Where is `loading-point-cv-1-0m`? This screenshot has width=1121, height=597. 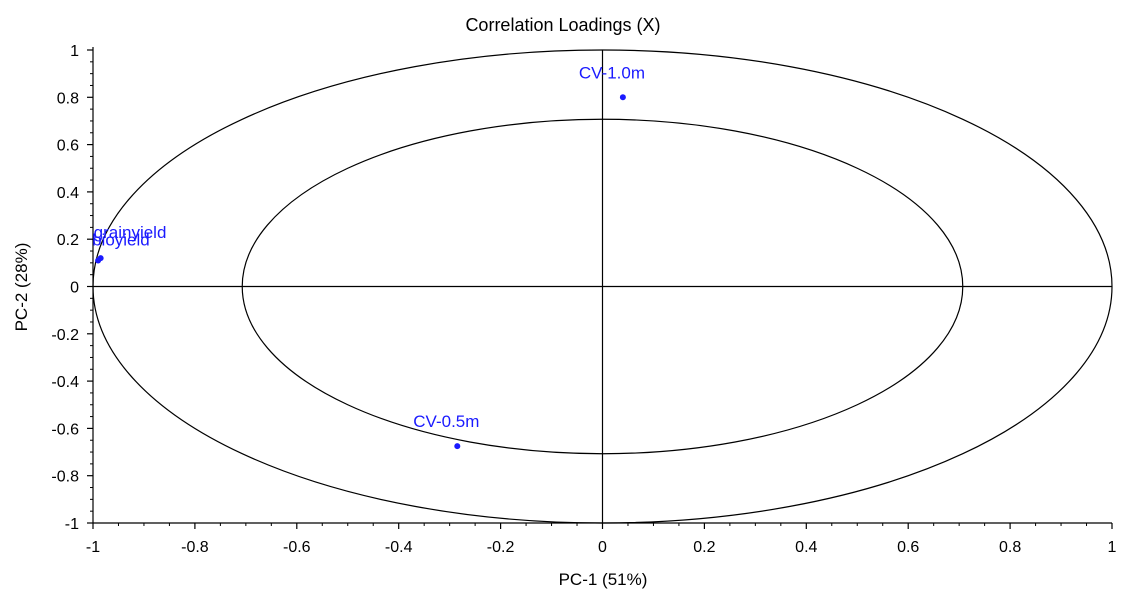 loading-point-cv-1-0m is located at coordinates (622, 97).